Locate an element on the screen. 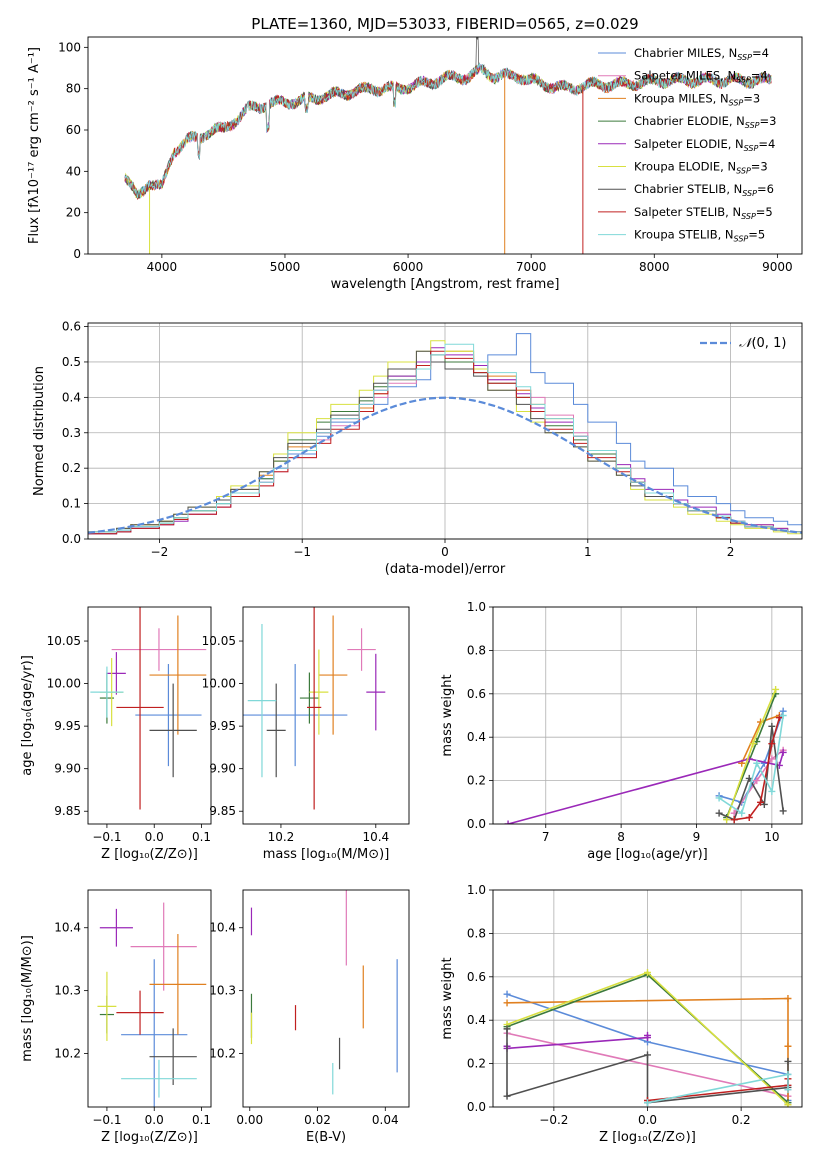 The height and width of the screenshot is (1170, 819). x-tick-label: 5000 is located at coordinates (285, 267).